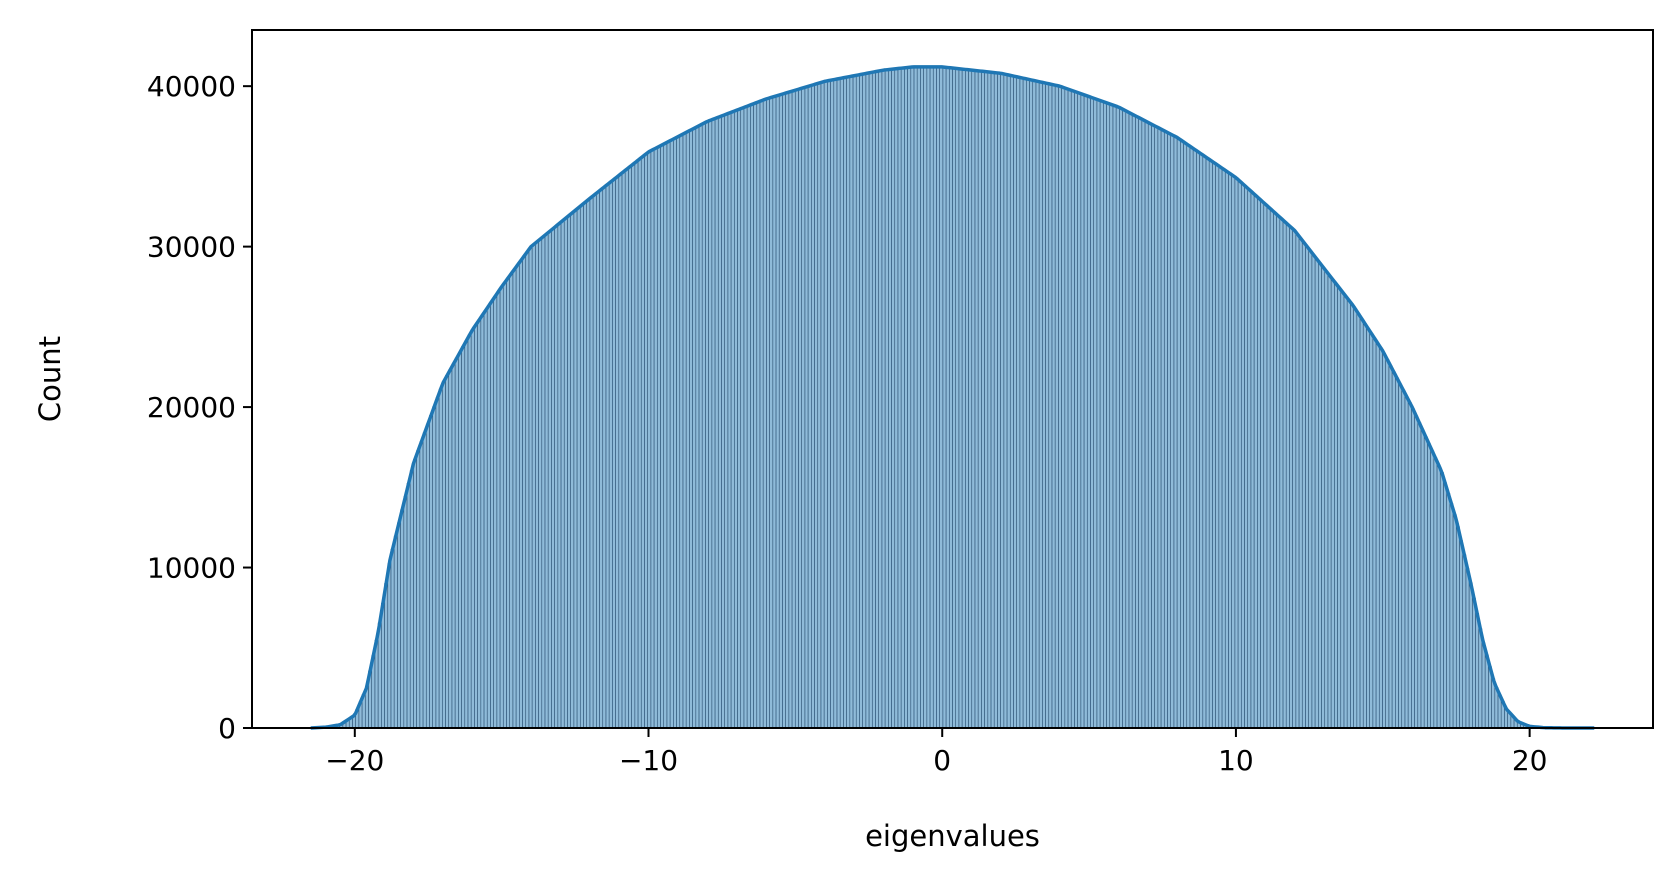 The width and height of the screenshot is (1675, 882). Describe the element at coordinates (191, 407) in the screenshot. I see `y-tick-label: 20000` at that location.